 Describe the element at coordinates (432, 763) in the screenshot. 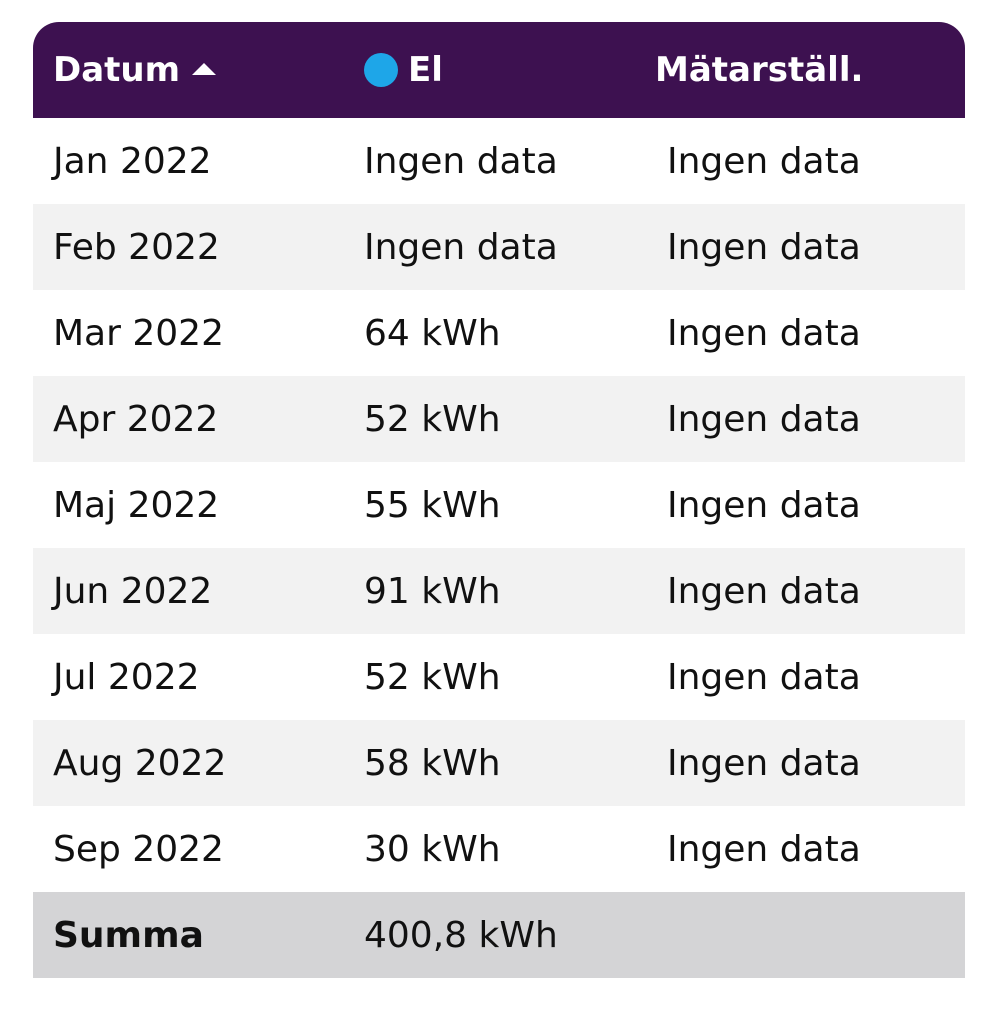

I see `el-cell: 58 kWh` at that location.